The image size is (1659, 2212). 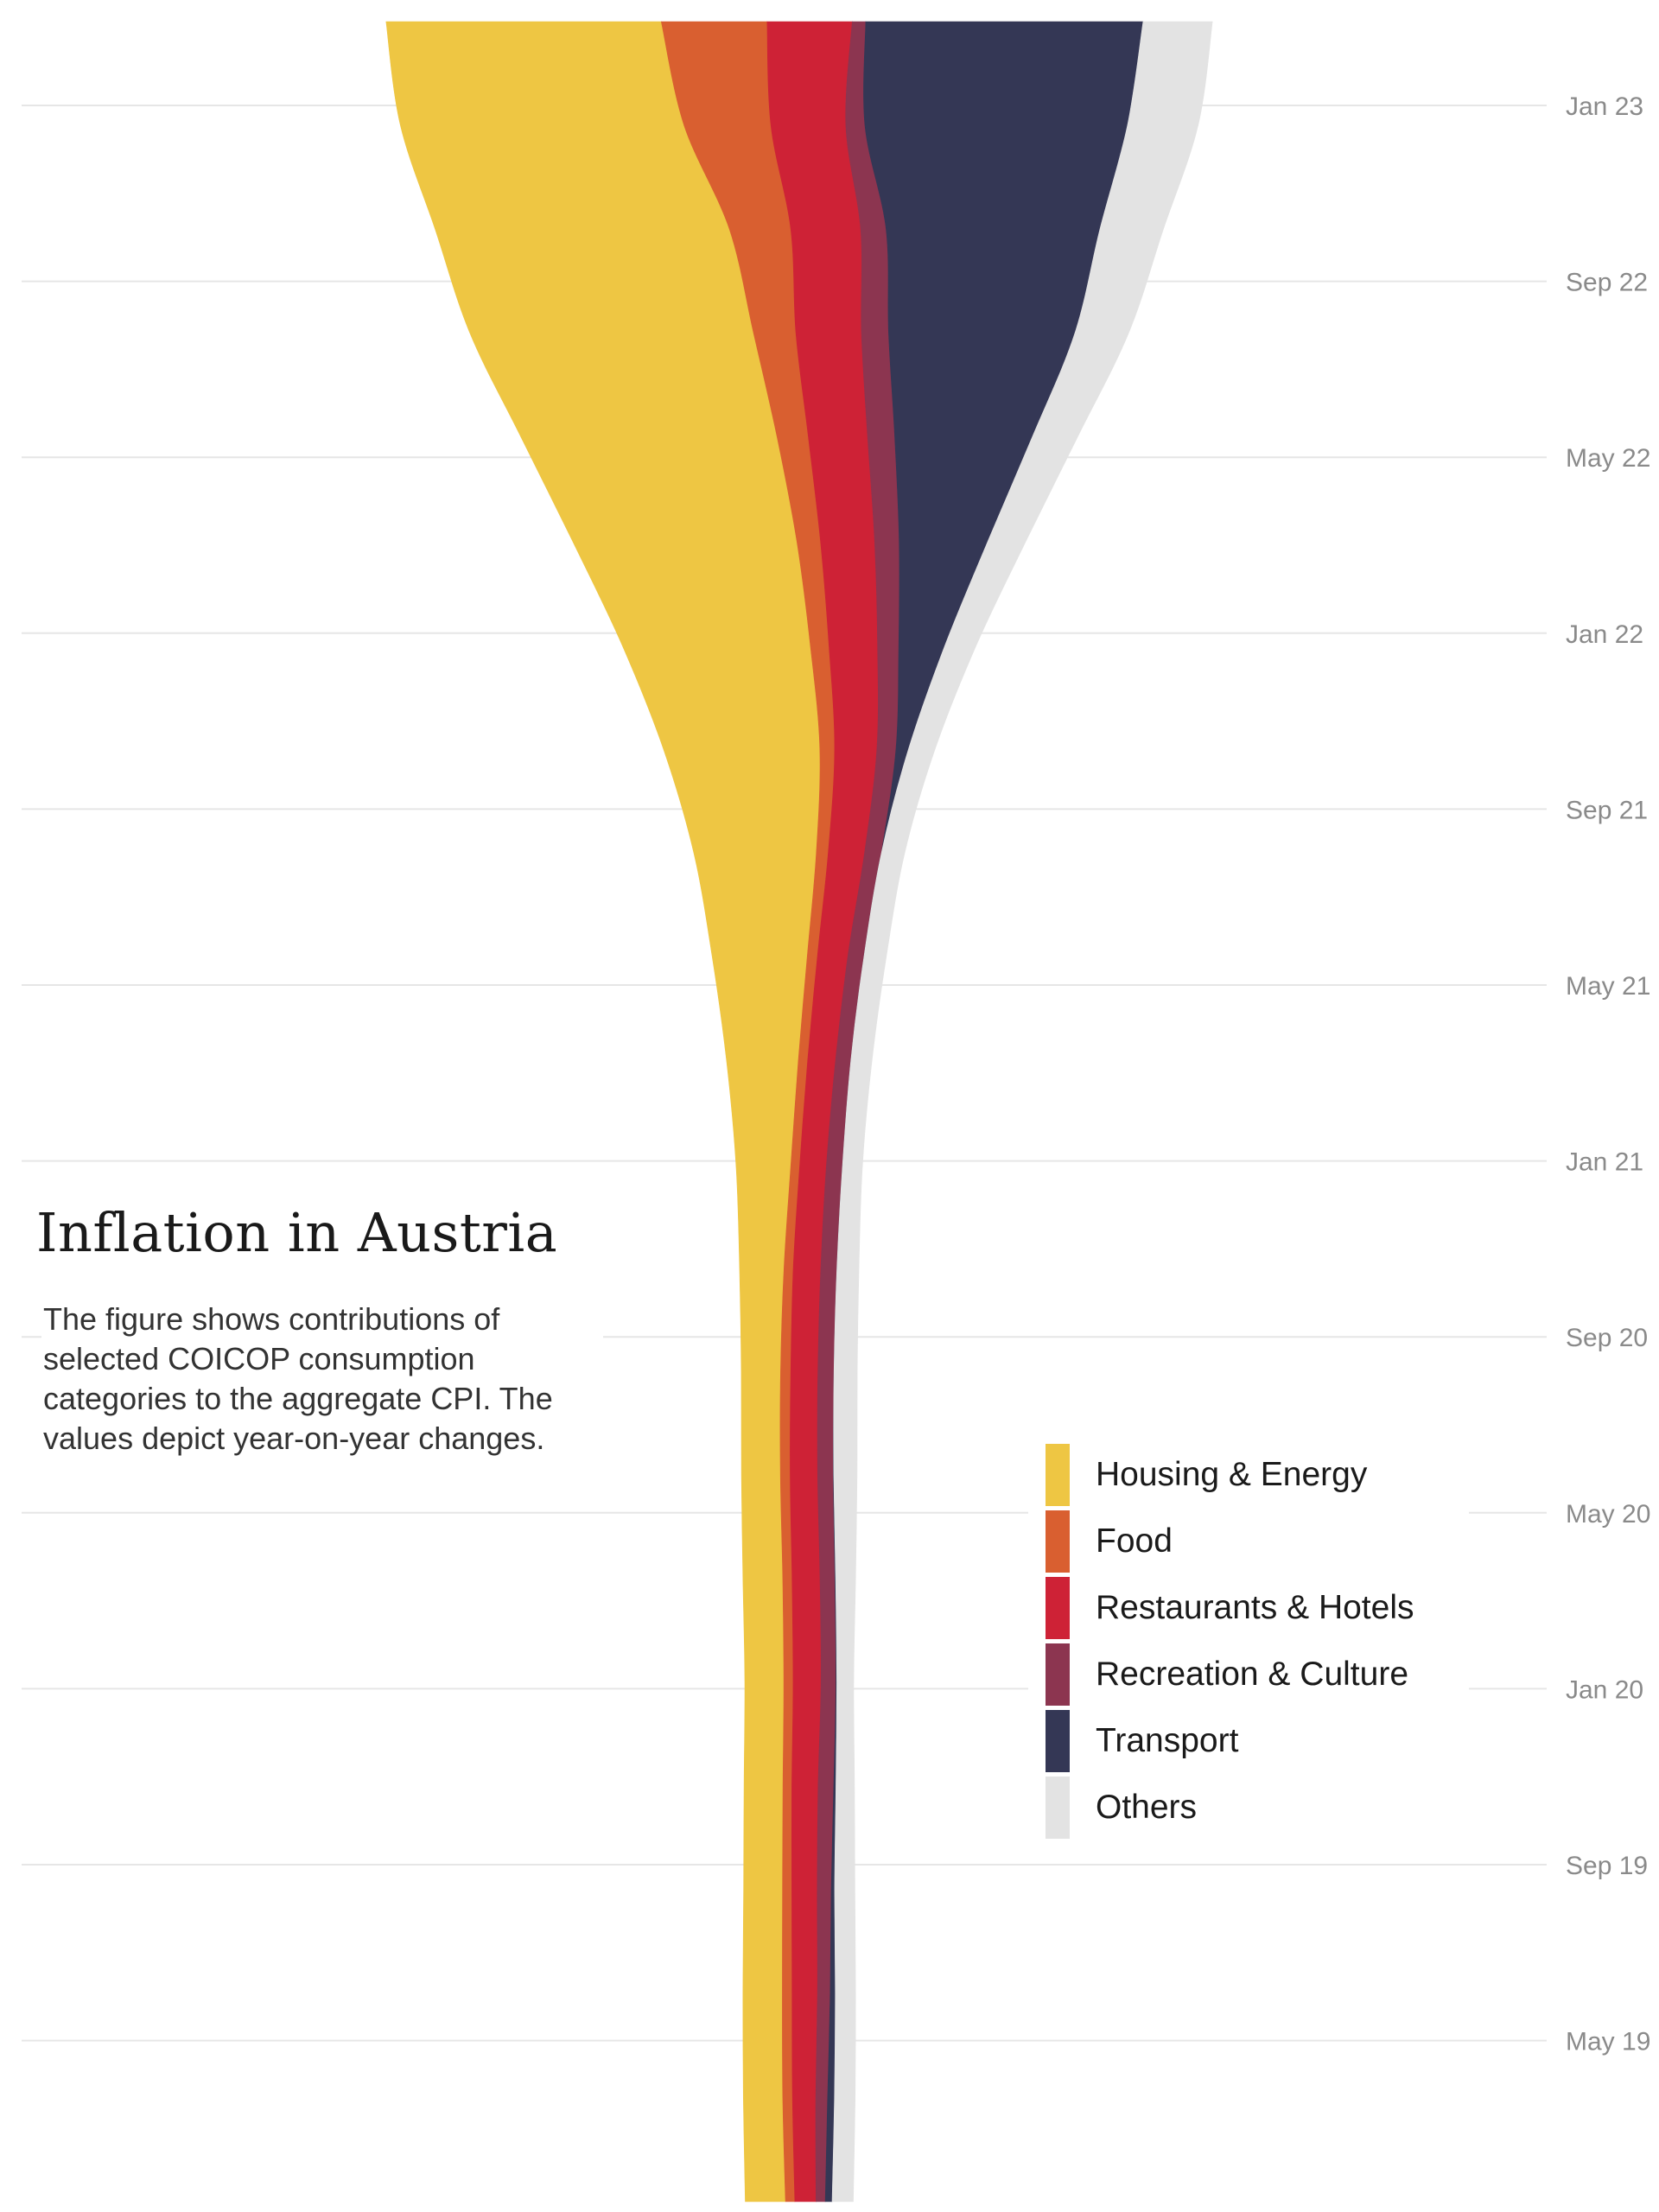 I want to click on legend-label: Recreation & Culture, so click(x=1252, y=1674).